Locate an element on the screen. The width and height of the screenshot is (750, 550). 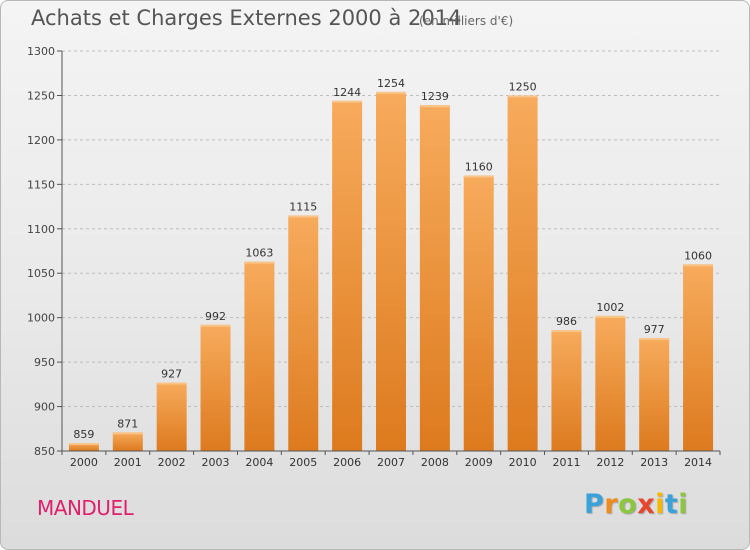
logo-letter: o is located at coordinates (628, 504).